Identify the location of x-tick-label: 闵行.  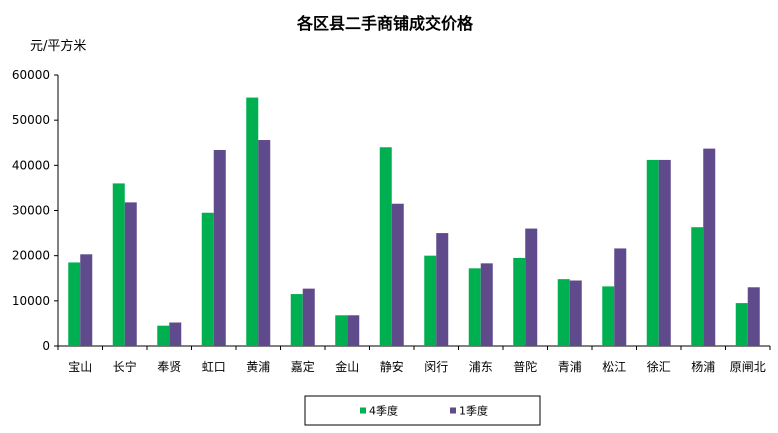
(436, 366).